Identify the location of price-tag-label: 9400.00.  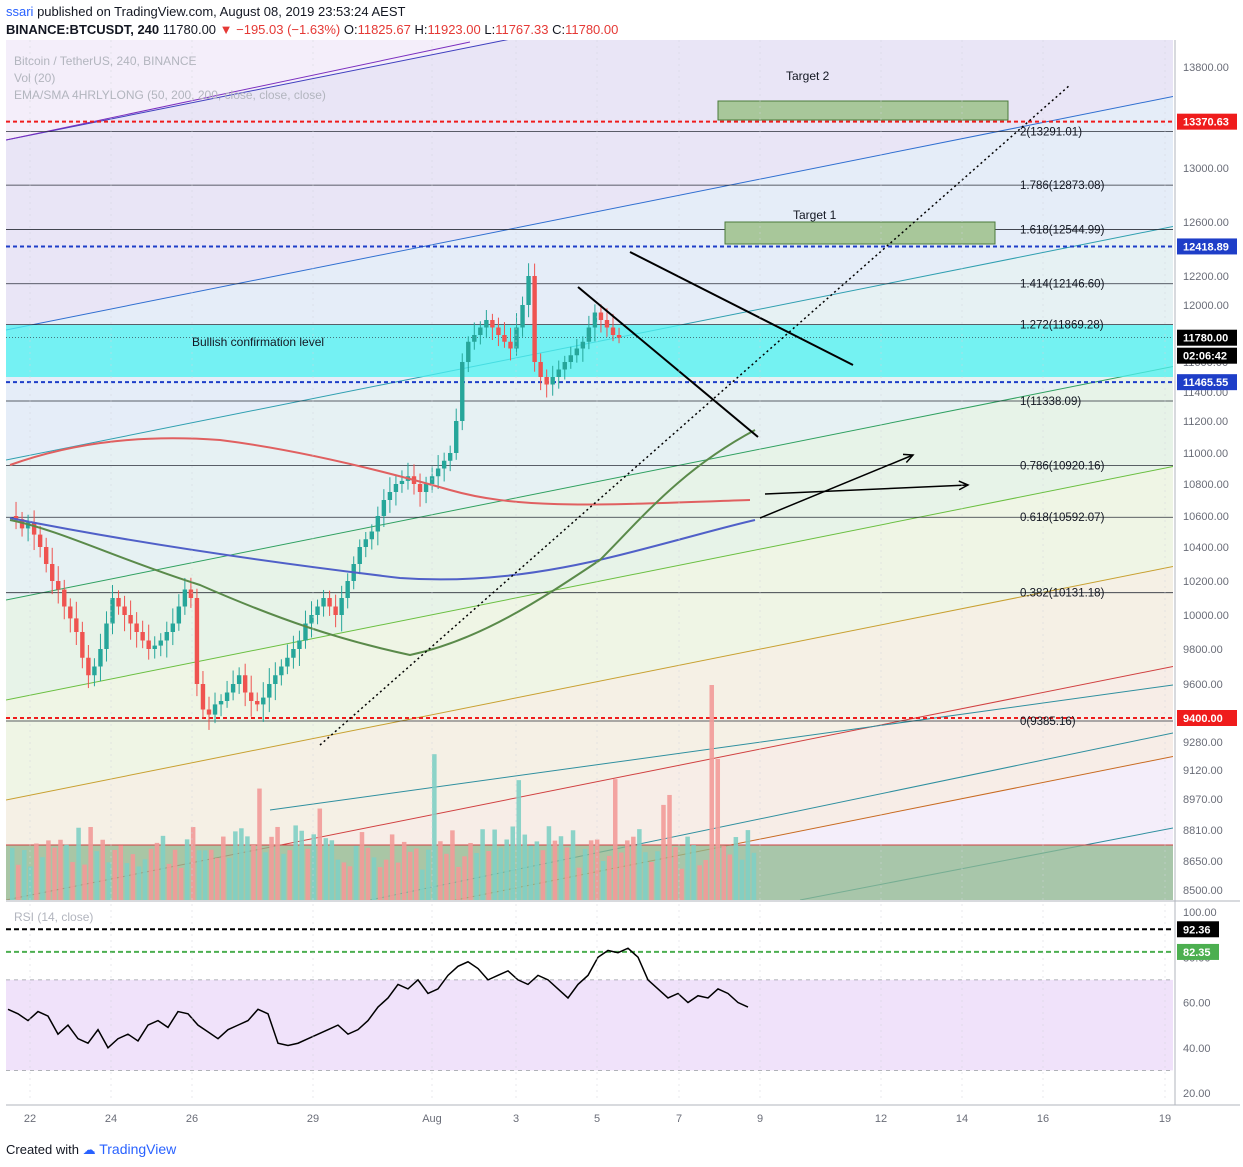
(1203, 719).